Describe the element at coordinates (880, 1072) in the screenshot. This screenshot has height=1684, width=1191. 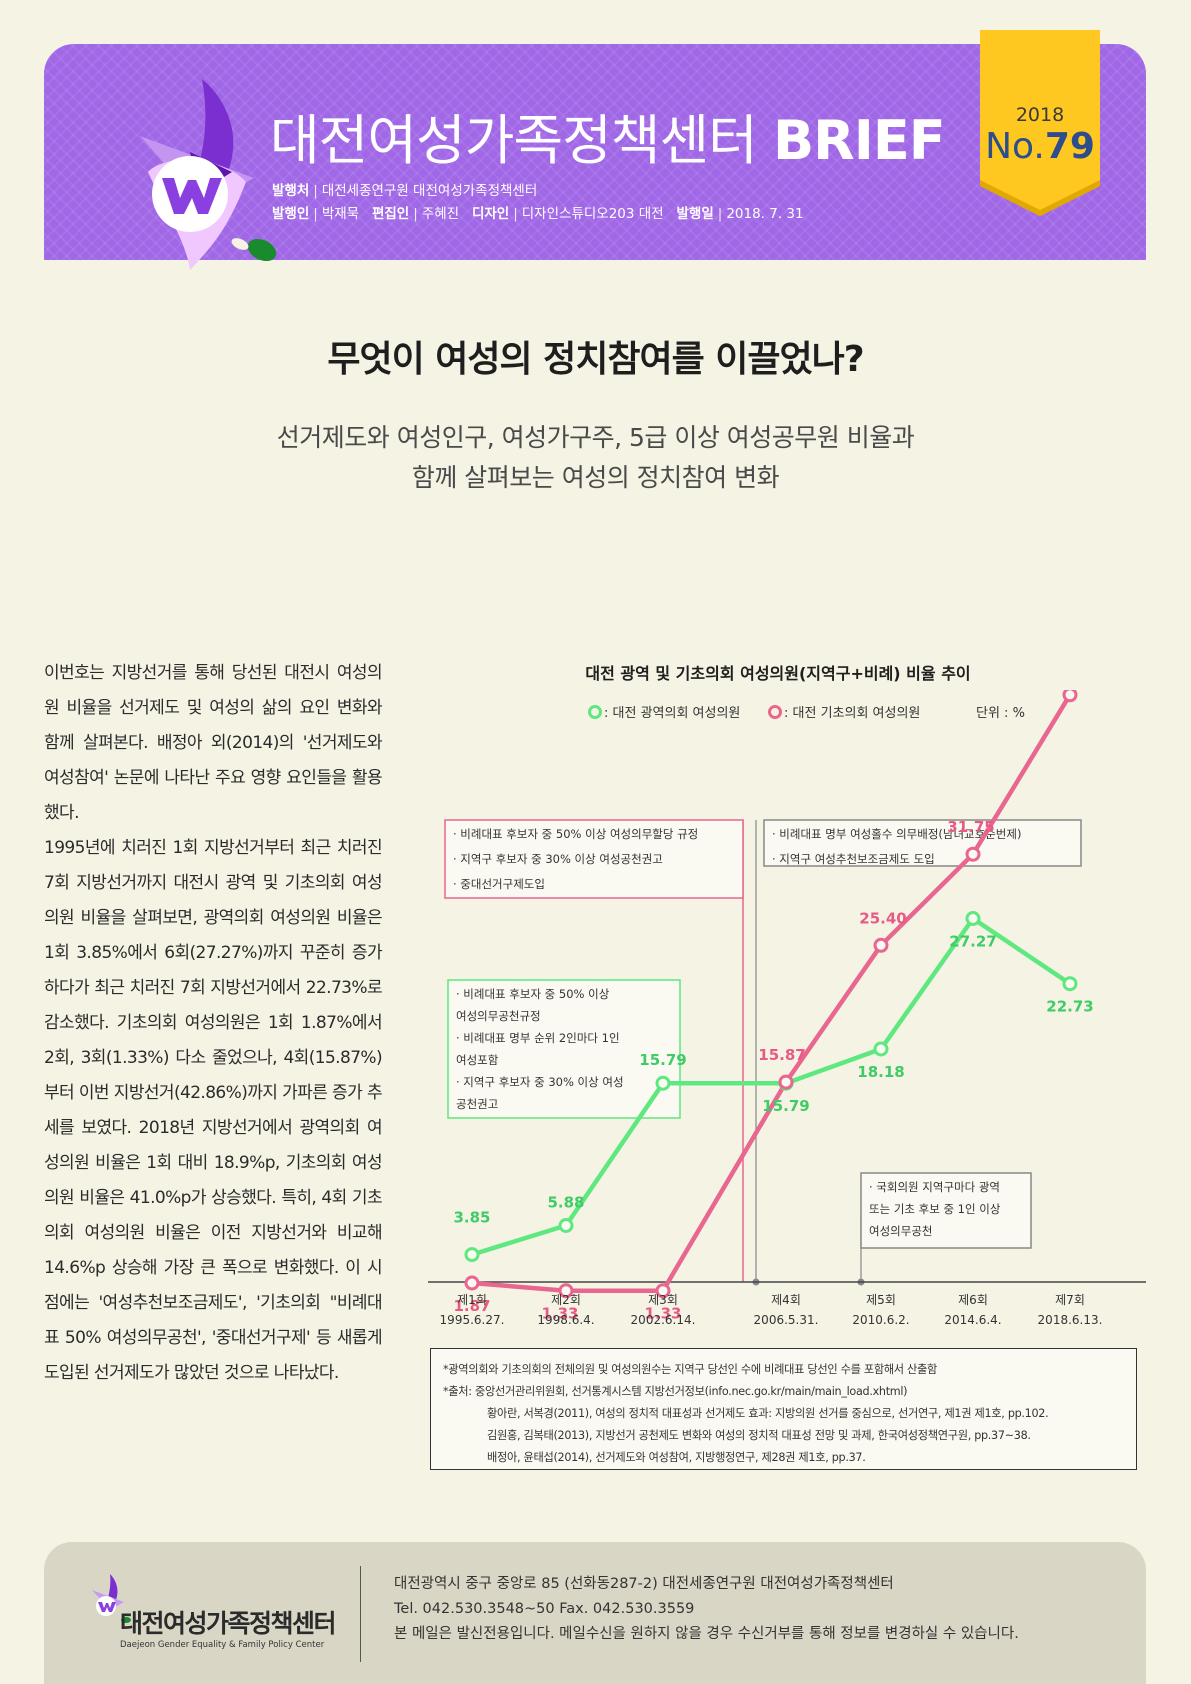
I see `data-label: 18.18` at that location.